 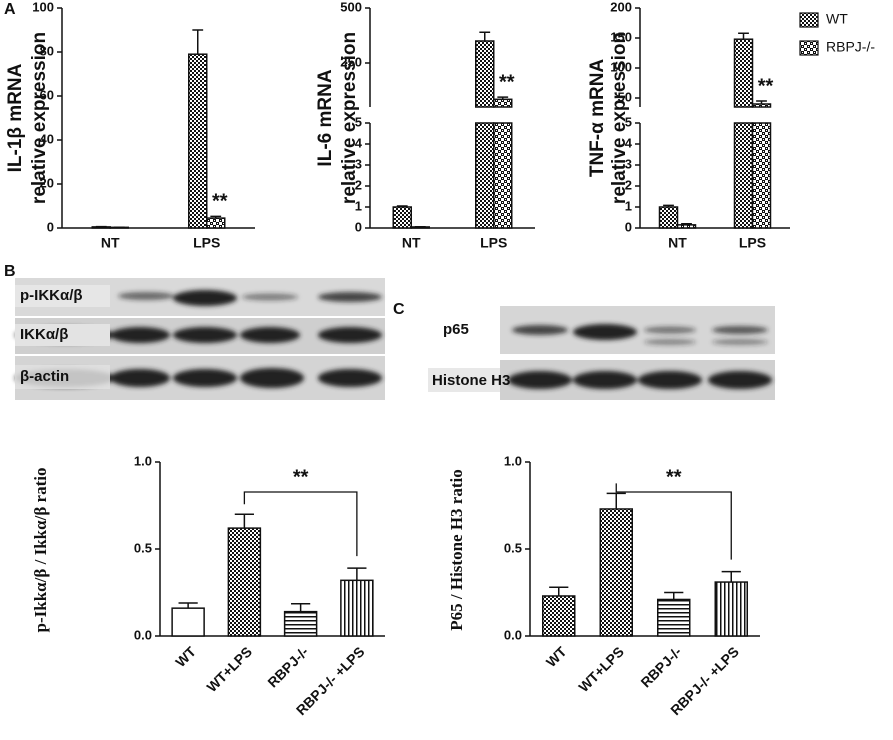 What do you see at coordinates (351, 7) in the screenshot?
I see `y-tick-label: 500` at bounding box center [351, 7].